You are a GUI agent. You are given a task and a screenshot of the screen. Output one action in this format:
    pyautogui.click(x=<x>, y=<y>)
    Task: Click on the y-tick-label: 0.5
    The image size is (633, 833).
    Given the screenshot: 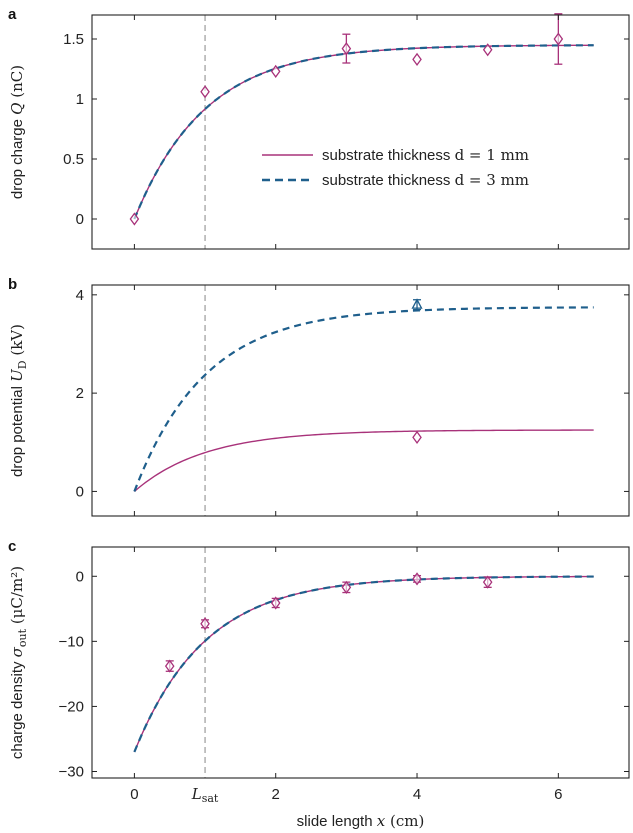 What is the action you would take?
    pyautogui.click(x=73, y=159)
    